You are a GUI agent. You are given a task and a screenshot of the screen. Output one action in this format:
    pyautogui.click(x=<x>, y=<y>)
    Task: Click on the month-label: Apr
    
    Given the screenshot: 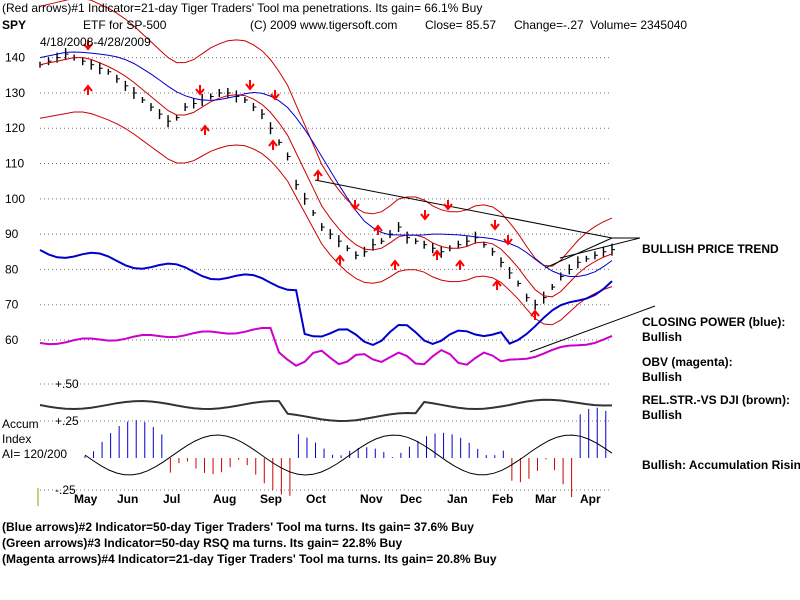 What is the action you would take?
    pyautogui.click(x=590, y=499)
    